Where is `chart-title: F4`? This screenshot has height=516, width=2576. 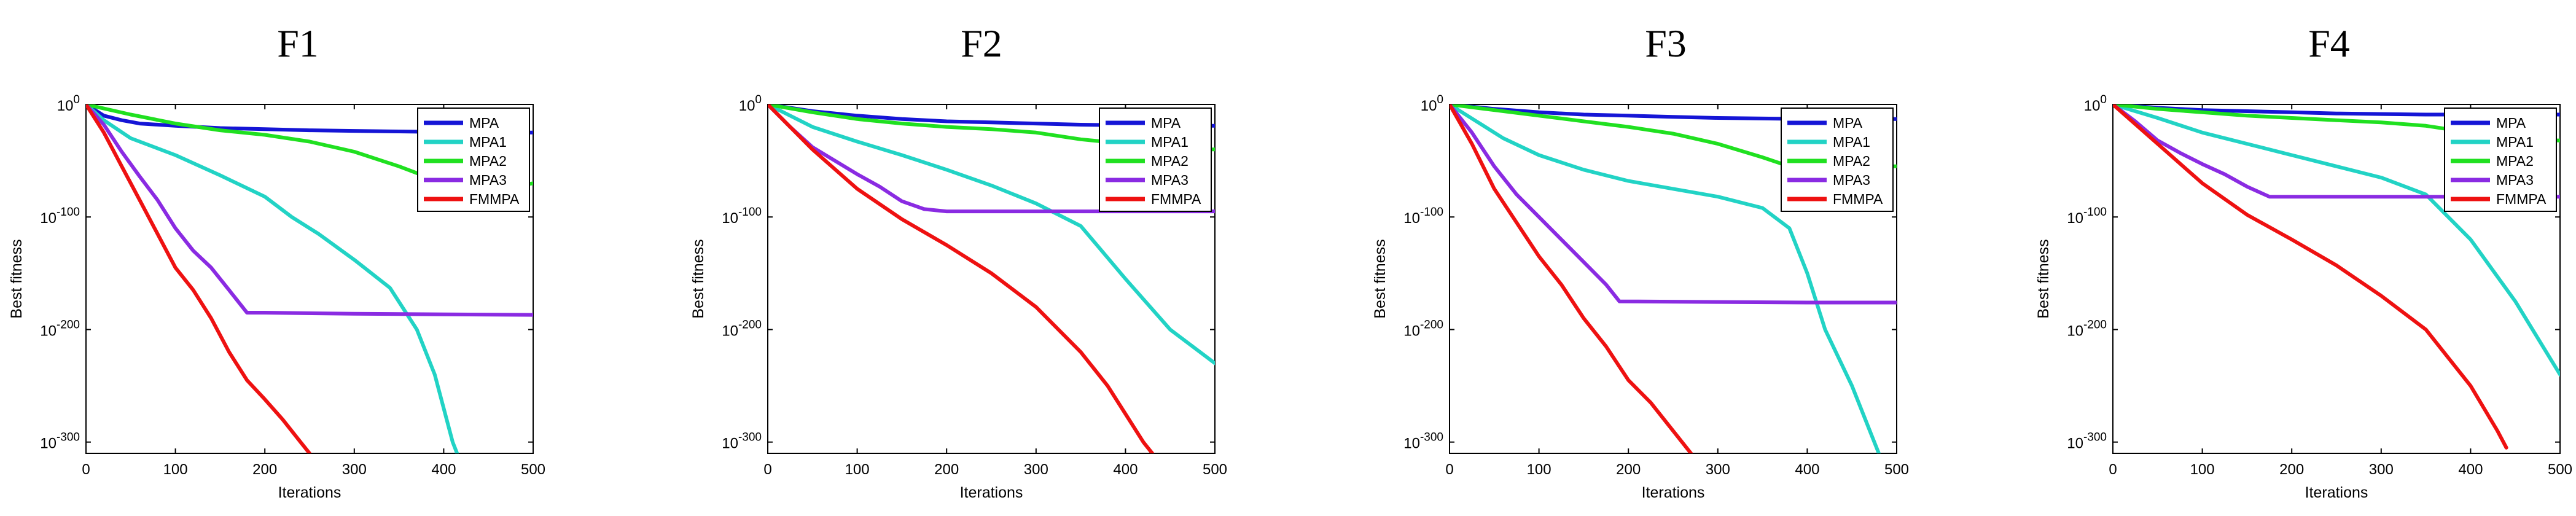 chart-title: F4 is located at coordinates (2329, 43).